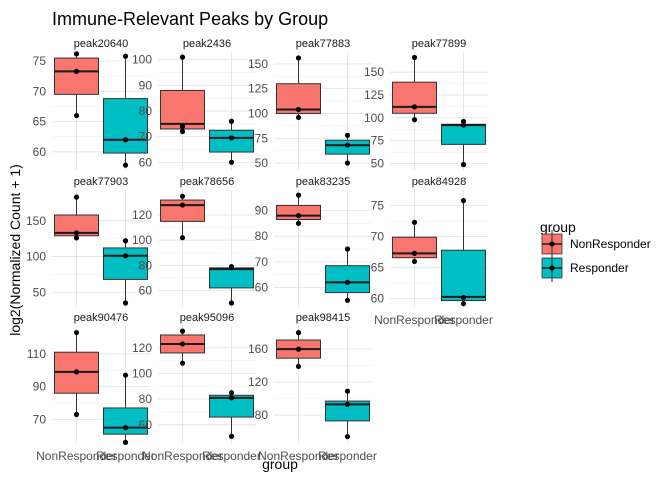  I want to click on y-tick-label: 125, so click(258, 89).